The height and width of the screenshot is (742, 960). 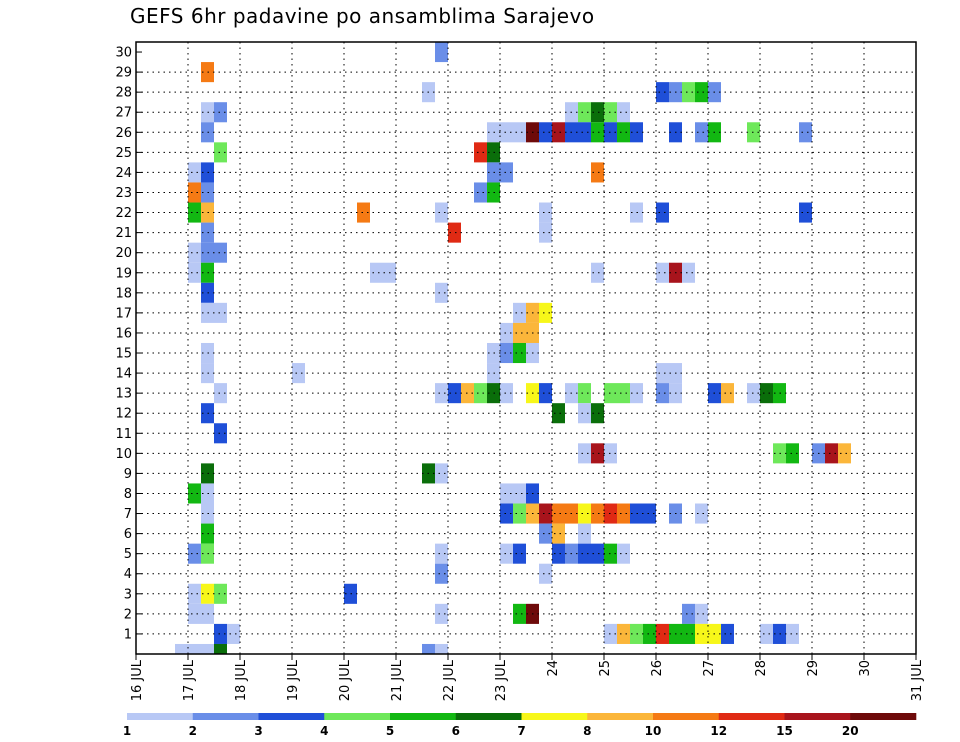 What do you see at coordinates (345, 680) in the screenshot?
I see `x-tick-label: 20 JUL` at bounding box center [345, 680].